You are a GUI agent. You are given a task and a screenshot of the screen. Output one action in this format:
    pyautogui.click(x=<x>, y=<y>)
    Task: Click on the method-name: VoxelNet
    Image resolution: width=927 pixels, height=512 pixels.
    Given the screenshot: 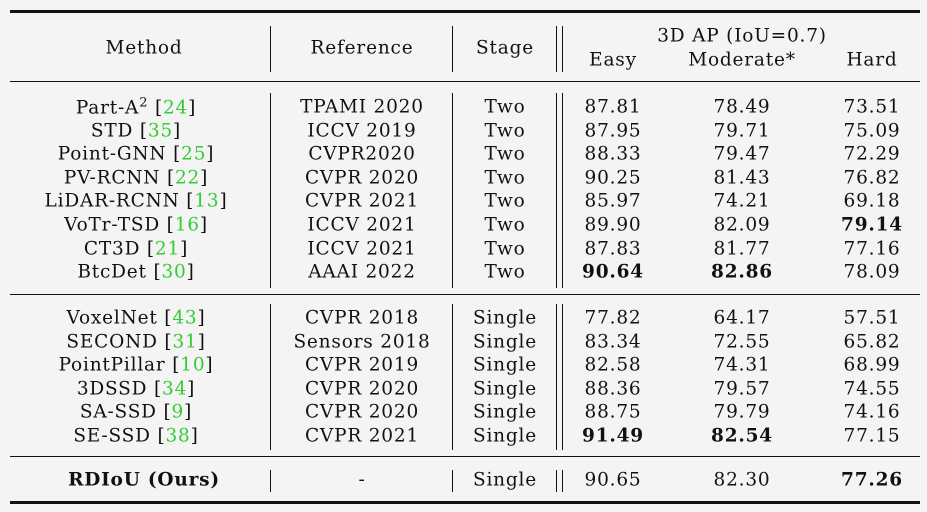 What is the action you would take?
    pyautogui.click(x=112, y=318)
    